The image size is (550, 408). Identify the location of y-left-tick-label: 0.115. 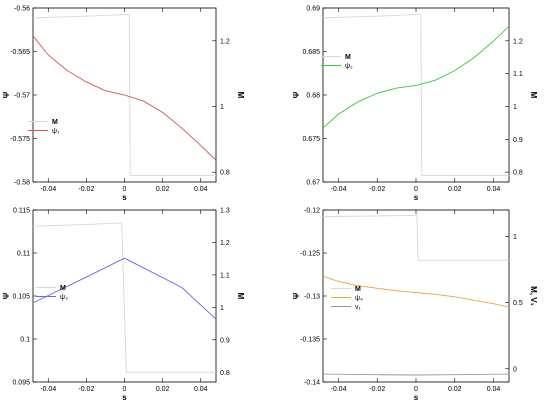
(21, 211).